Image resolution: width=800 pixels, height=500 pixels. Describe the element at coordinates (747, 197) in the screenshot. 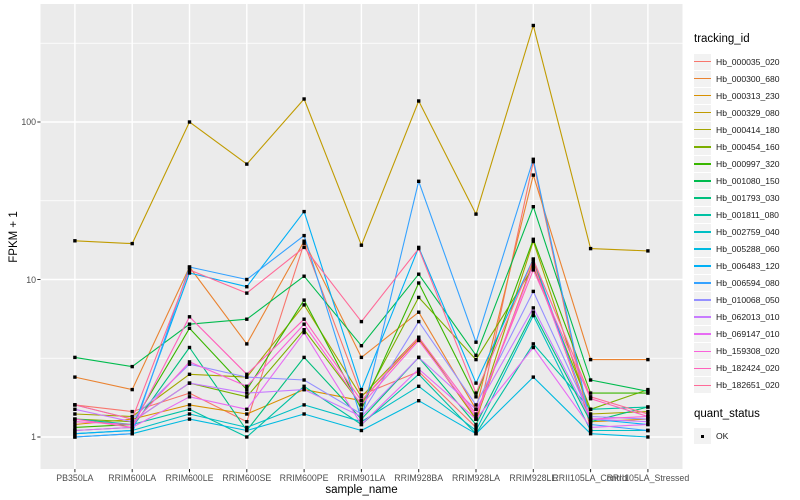

I see `legend-item-Hb_001793_030: Hb_001793_030` at that location.